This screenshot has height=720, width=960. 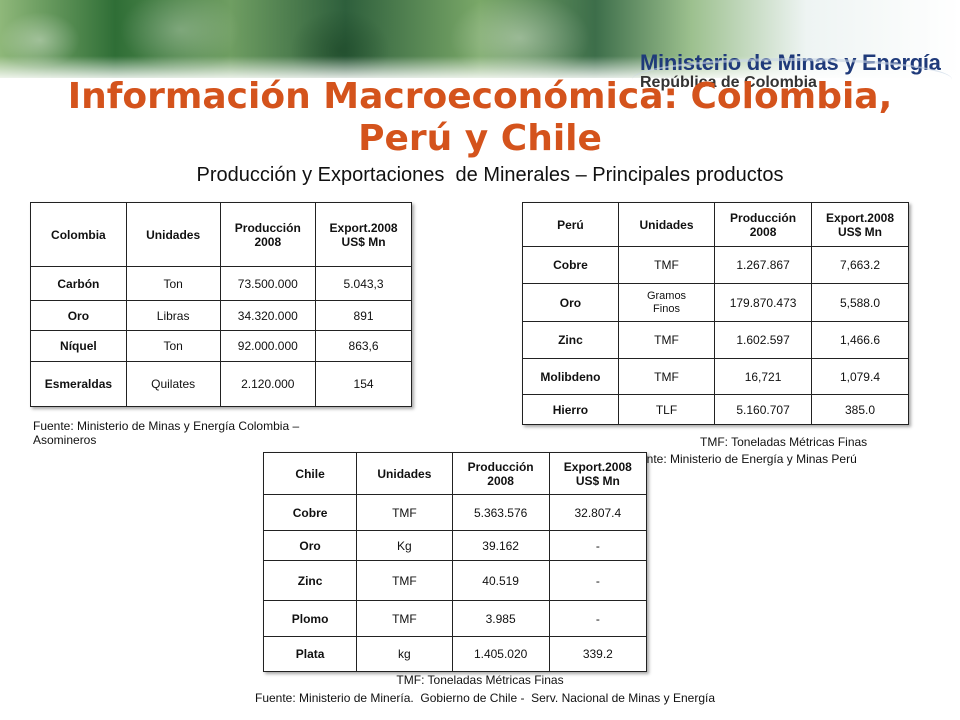 I want to click on table-row: Níquel Ton 92.000.000 863,6, so click(x=221, y=346).